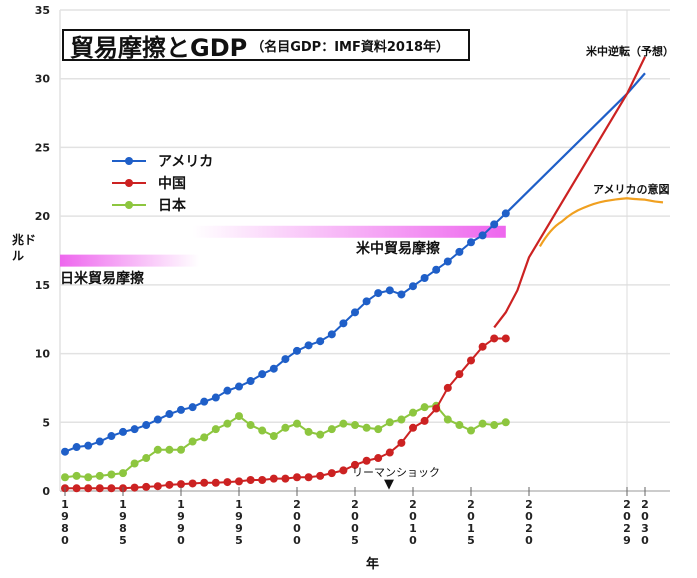 This screenshot has width=697, height=578. What do you see at coordinates (373, 564) in the screenshot?
I see `x-axis-label: 年` at bounding box center [373, 564].